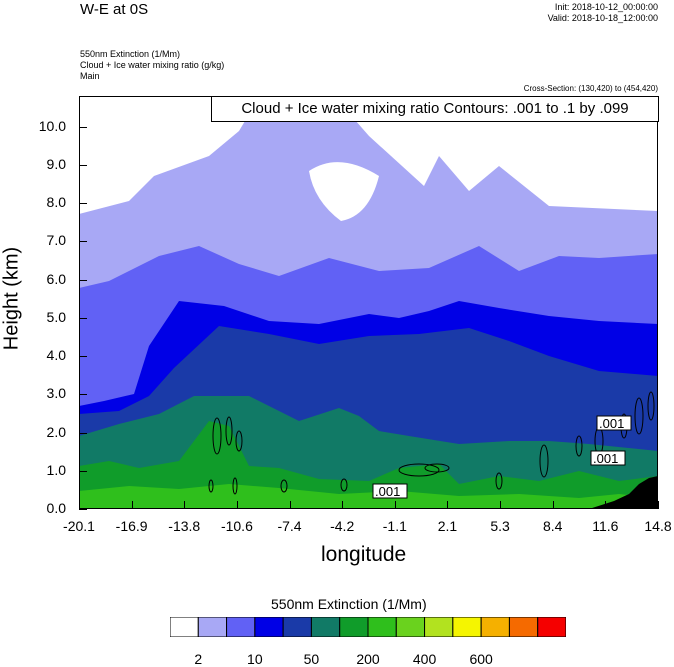 The width and height of the screenshot is (674, 667). I want to click on y-tick-label: 7.0, so click(56, 240).